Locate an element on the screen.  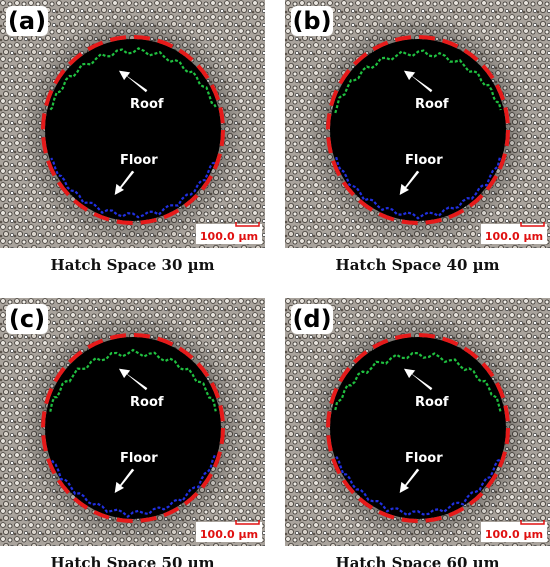
panel-label: (d) is located at coordinates (311, 319).